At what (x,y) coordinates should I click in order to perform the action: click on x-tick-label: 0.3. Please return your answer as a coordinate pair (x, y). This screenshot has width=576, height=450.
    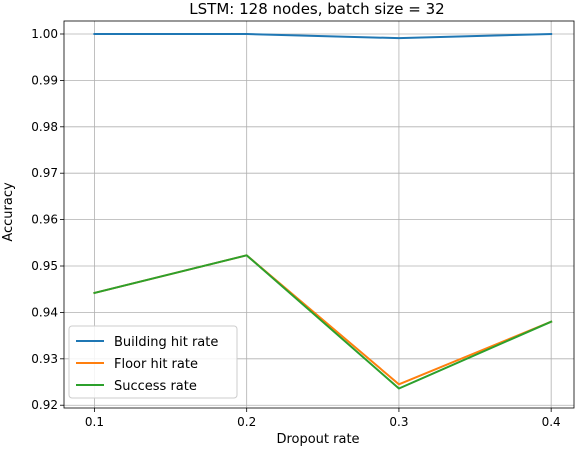
    Looking at the image, I should click on (398, 422).